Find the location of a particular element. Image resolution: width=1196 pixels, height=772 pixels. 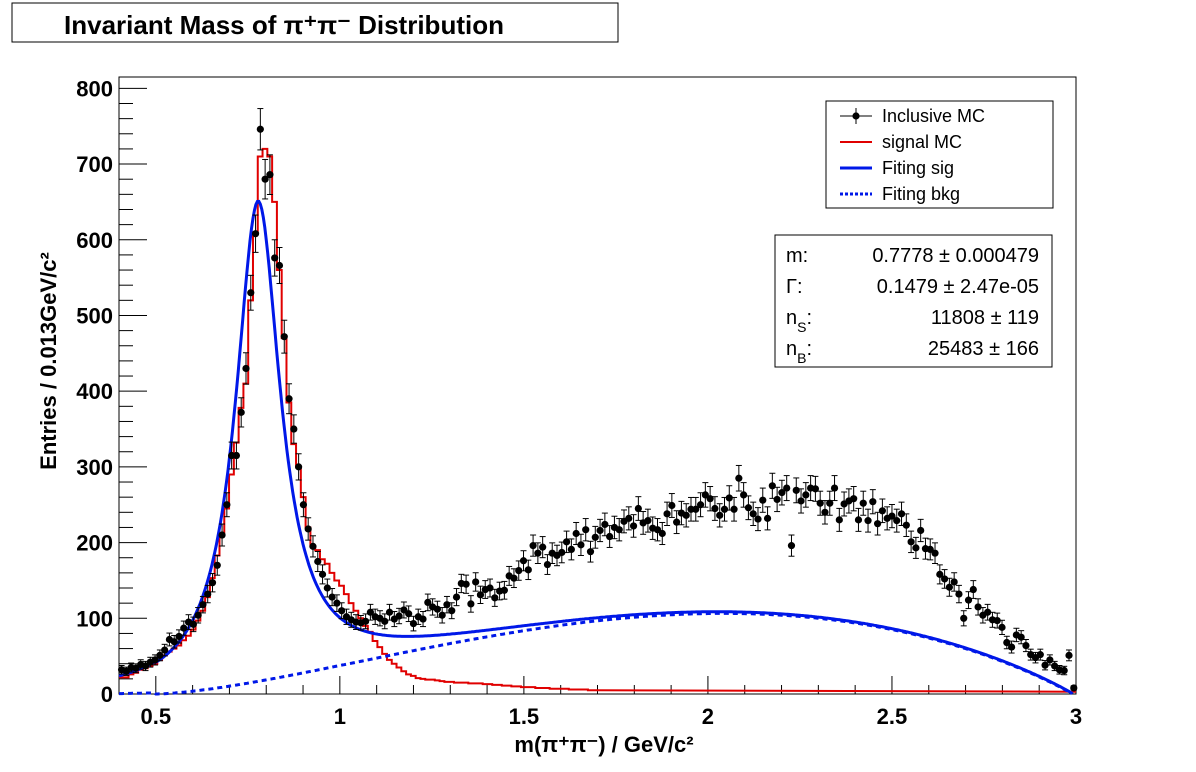

y-tick-label: 400 is located at coordinates (94, 391).